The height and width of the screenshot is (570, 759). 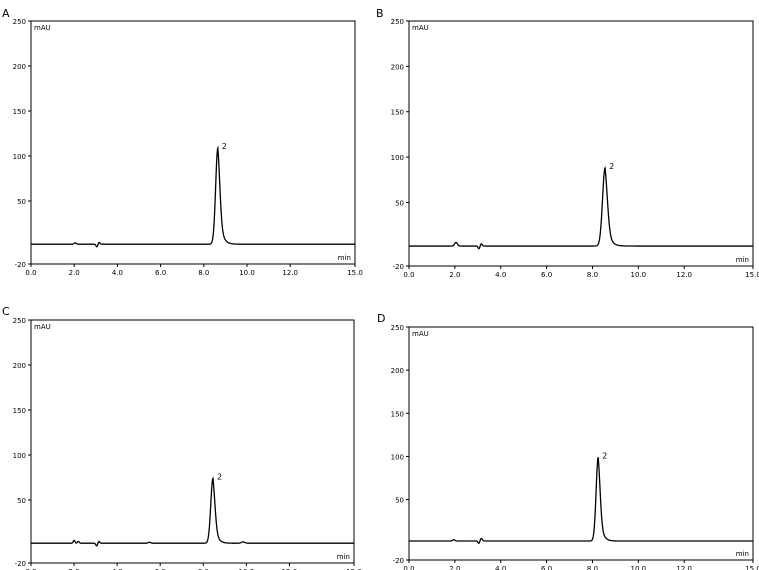 I want to click on panel-label: D, so click(x=381, y=318).